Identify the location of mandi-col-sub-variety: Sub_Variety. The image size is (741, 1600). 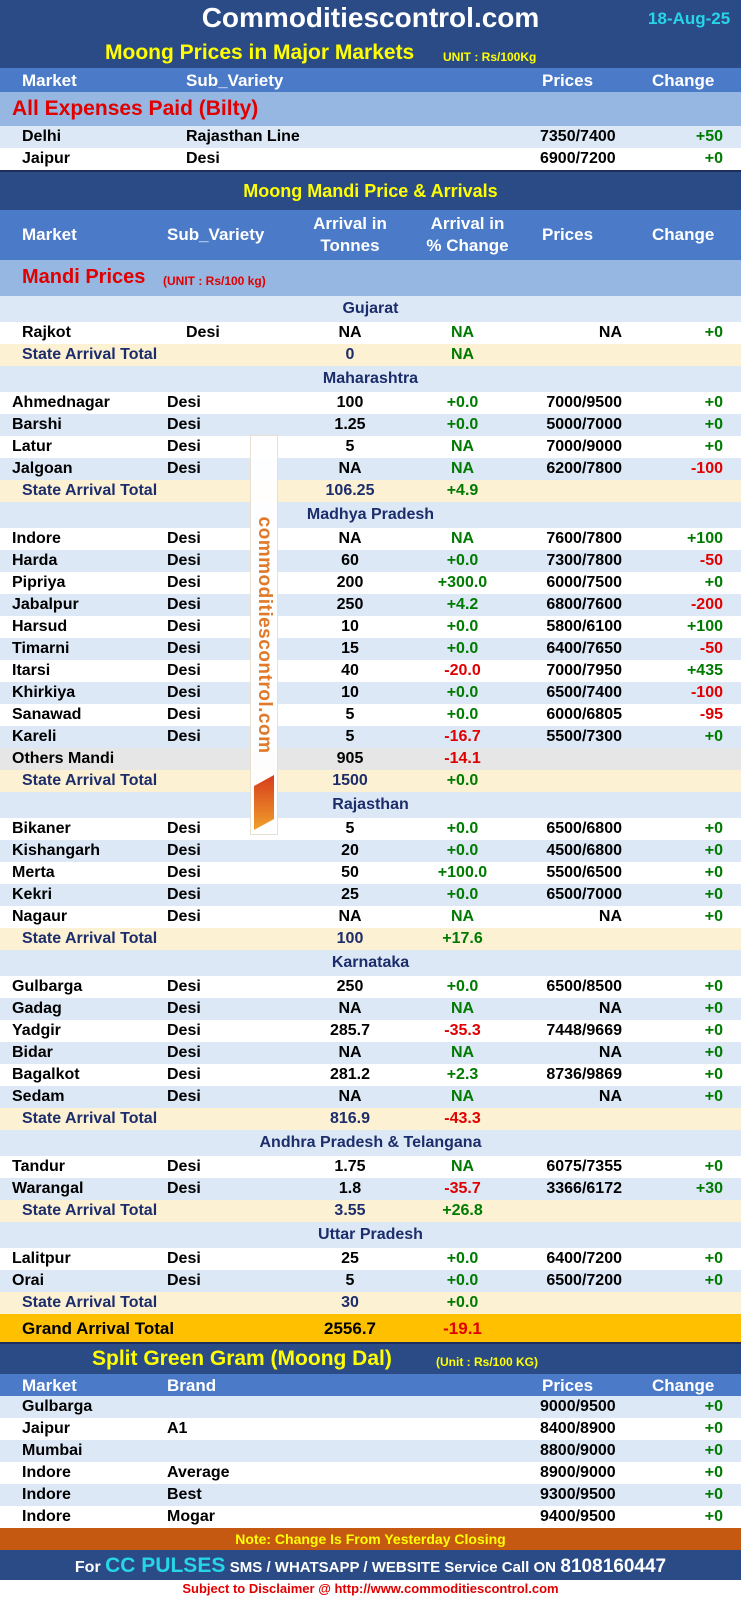
(216, 234).